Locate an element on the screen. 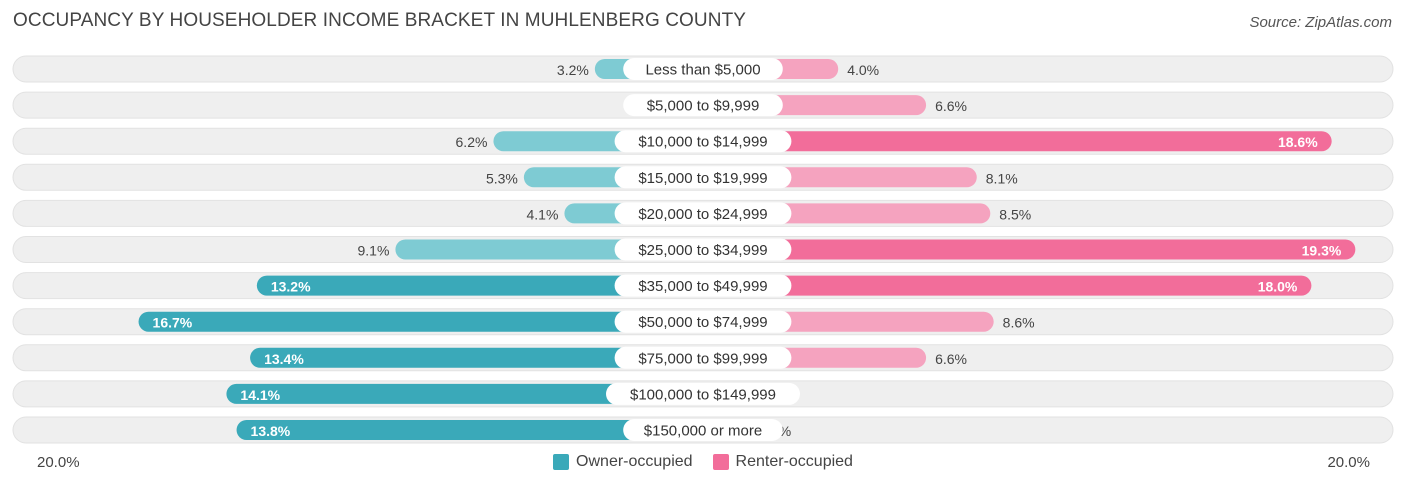  category-label: $100,000 to $149,999 is located at coordinates (703, 394).